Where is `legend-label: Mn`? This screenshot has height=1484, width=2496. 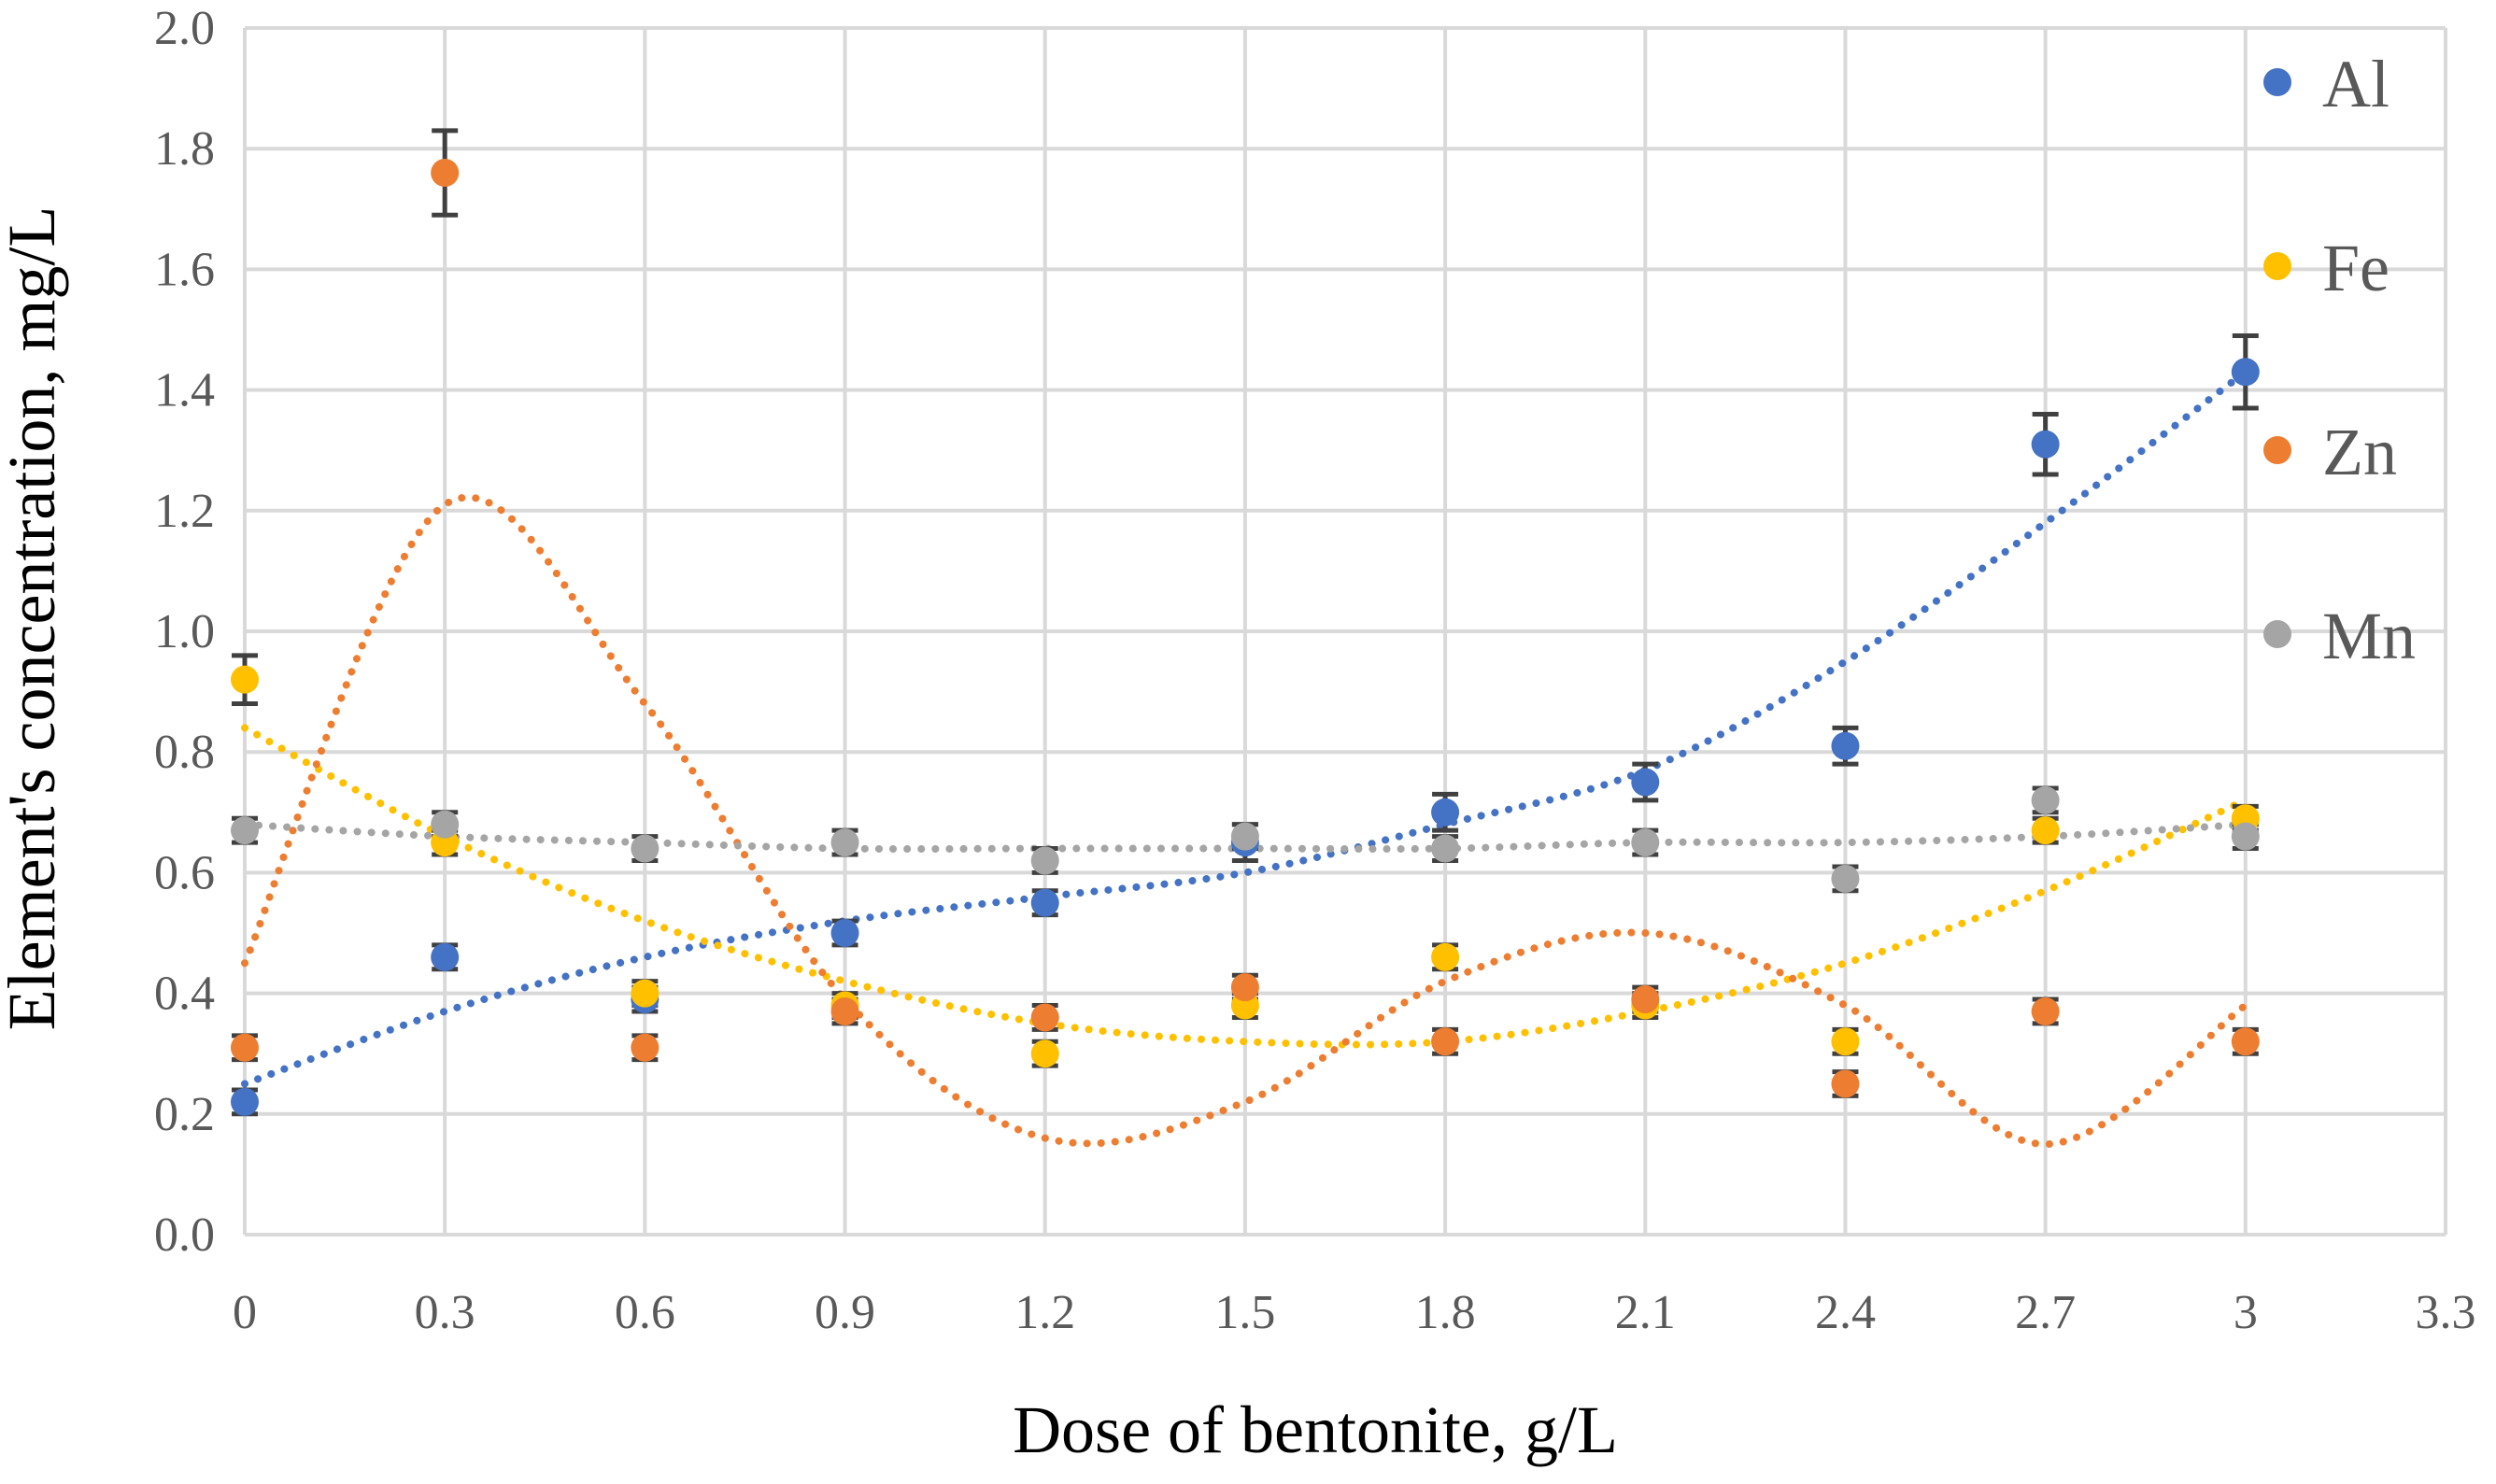 legend-label: Mn is located at coordinates (2369, 636).